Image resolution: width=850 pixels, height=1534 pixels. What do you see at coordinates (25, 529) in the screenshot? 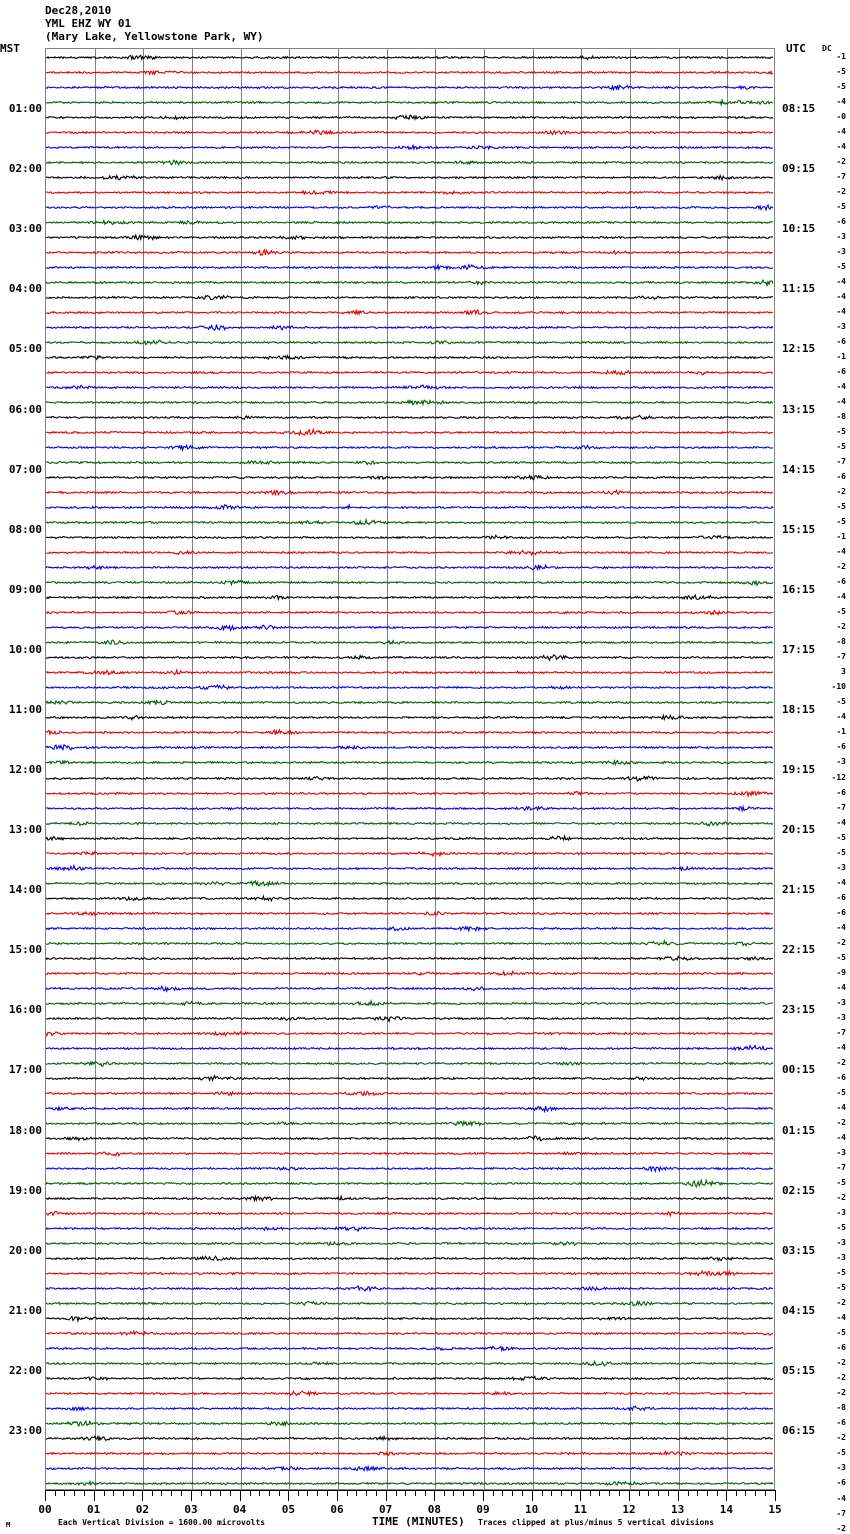
I see `mst-hour-label: 08:00` at bounding box center [25, 529].